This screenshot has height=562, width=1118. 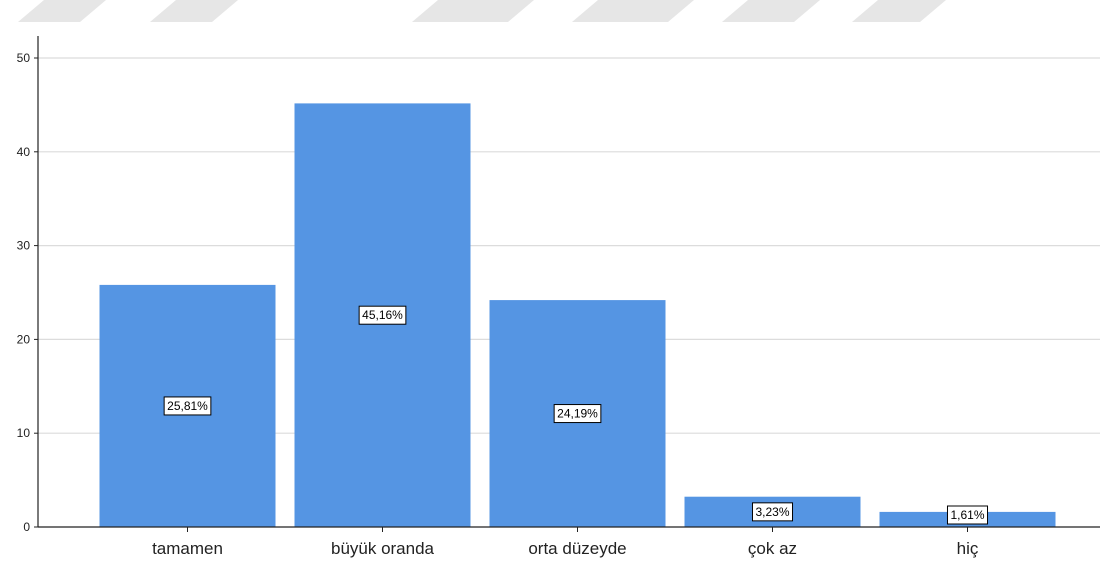 I want to click on x-axis-labels: tamamen büyük oranda orta düzeyde çok az hiç, so click(x=565, y=542).